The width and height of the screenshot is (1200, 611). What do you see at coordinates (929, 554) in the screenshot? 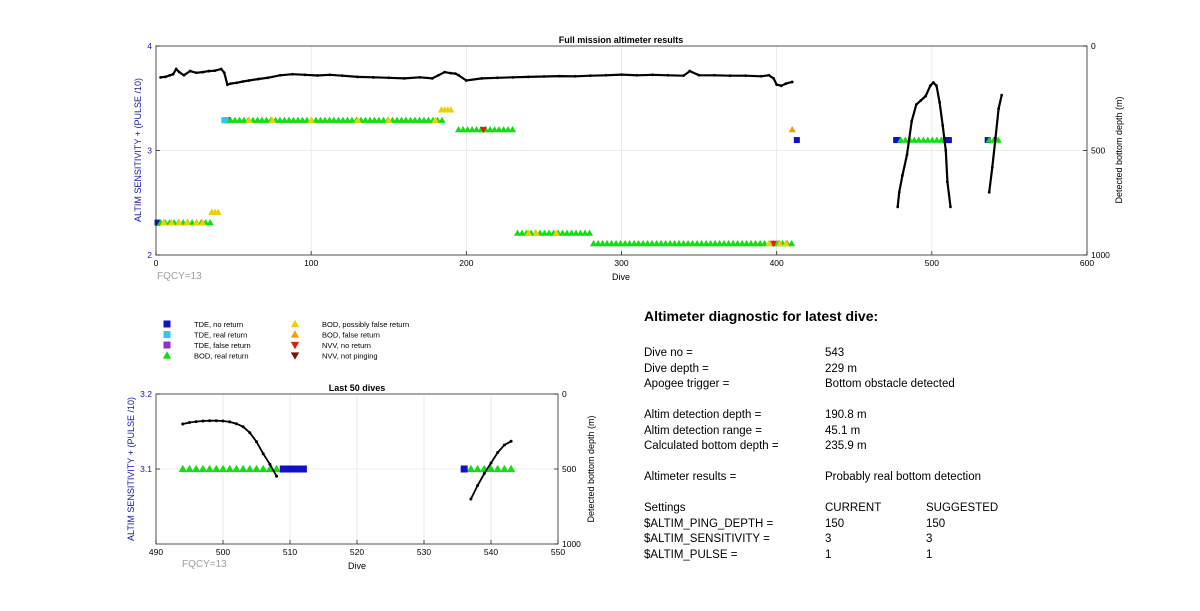
I see `pulse-suggested: 1` at bounding box center [929, 554].